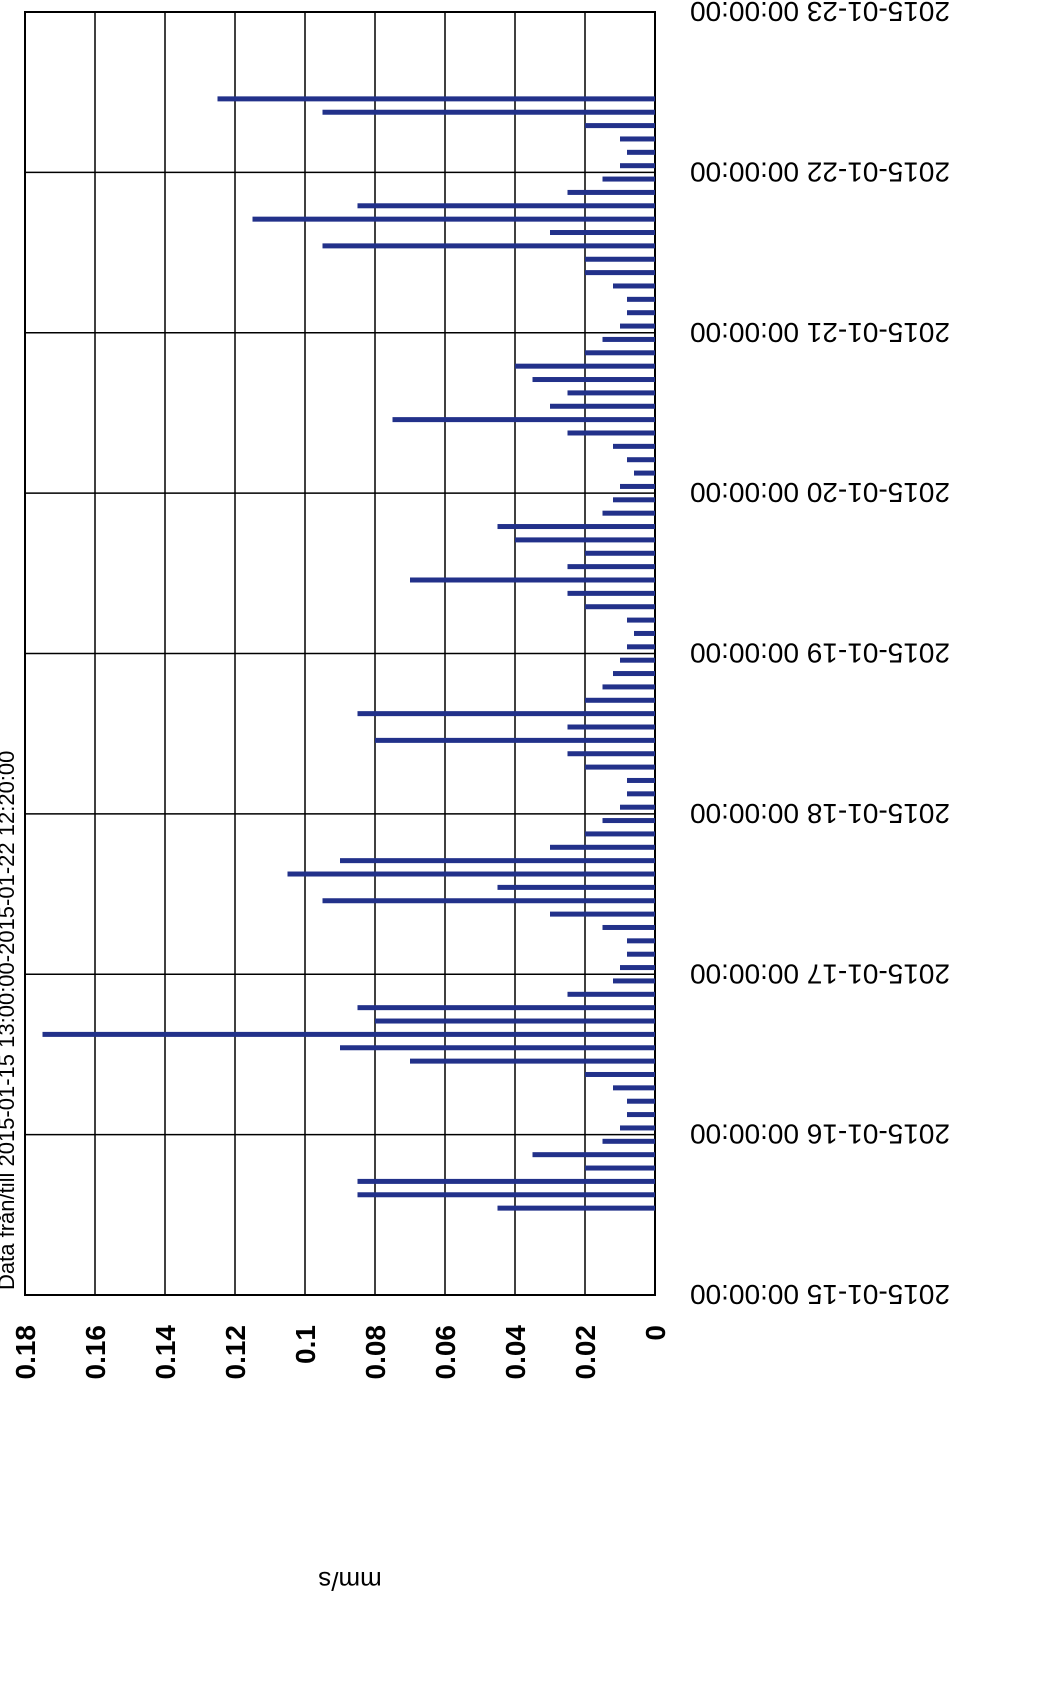 Image resolution: width=1064 pixels, height=1690 pixels. What do you see at coordinates (375, 1352) in the screenshot?
I see `y-tick-label: 0.08` at bounding box center [375, 1352].